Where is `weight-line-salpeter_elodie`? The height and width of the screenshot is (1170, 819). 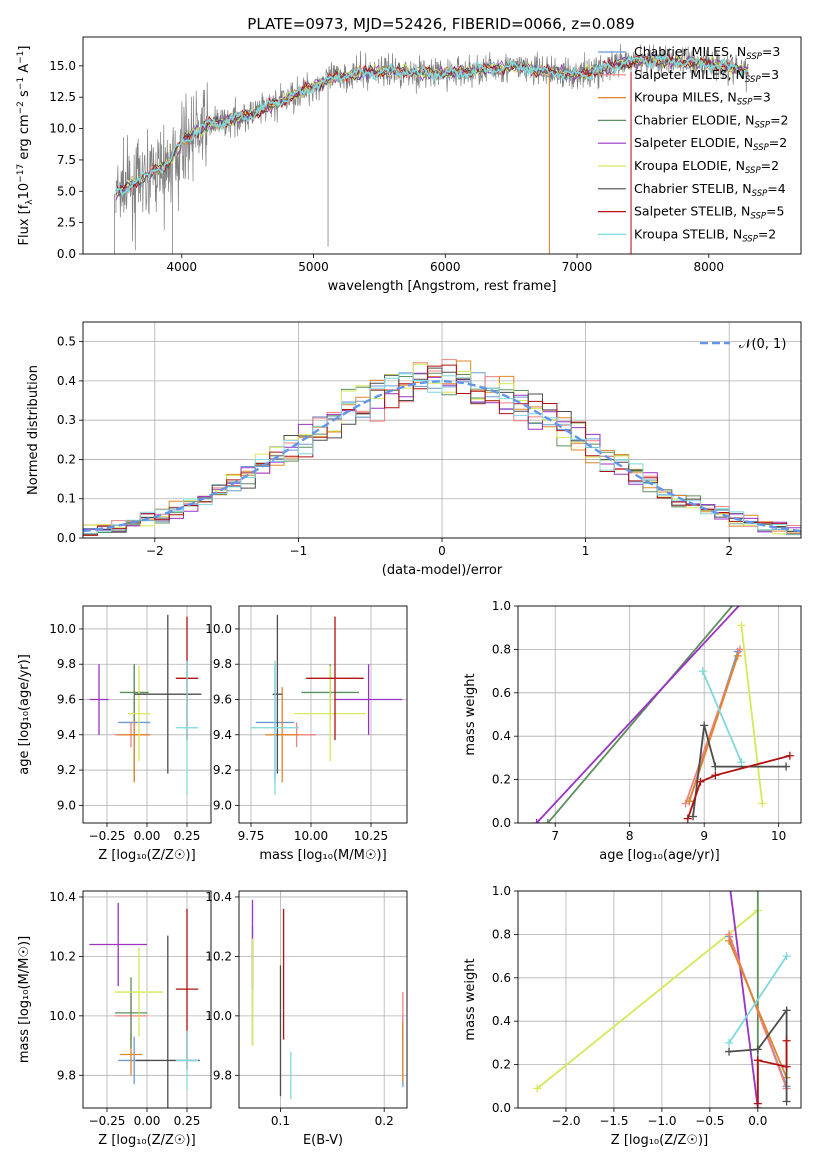
weight-line-salpeter_elodie is located at coordinates (637, 714).